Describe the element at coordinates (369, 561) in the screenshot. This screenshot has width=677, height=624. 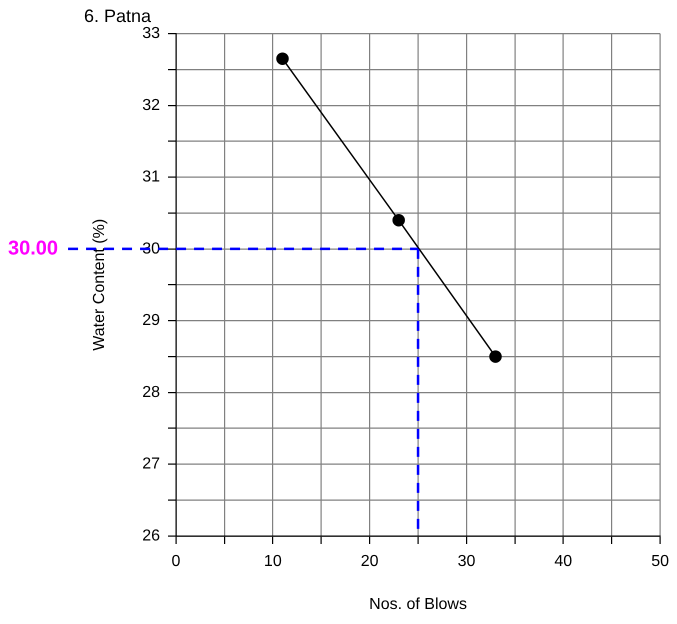
I see `x-tick-label: 20` at that location.